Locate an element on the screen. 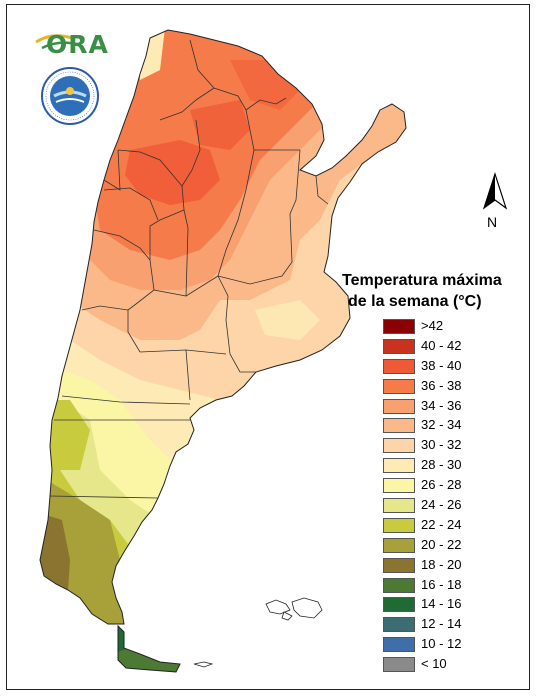 The image size is (538, 696). tierra-del-fuego-field is located at coordinates (149, 649).